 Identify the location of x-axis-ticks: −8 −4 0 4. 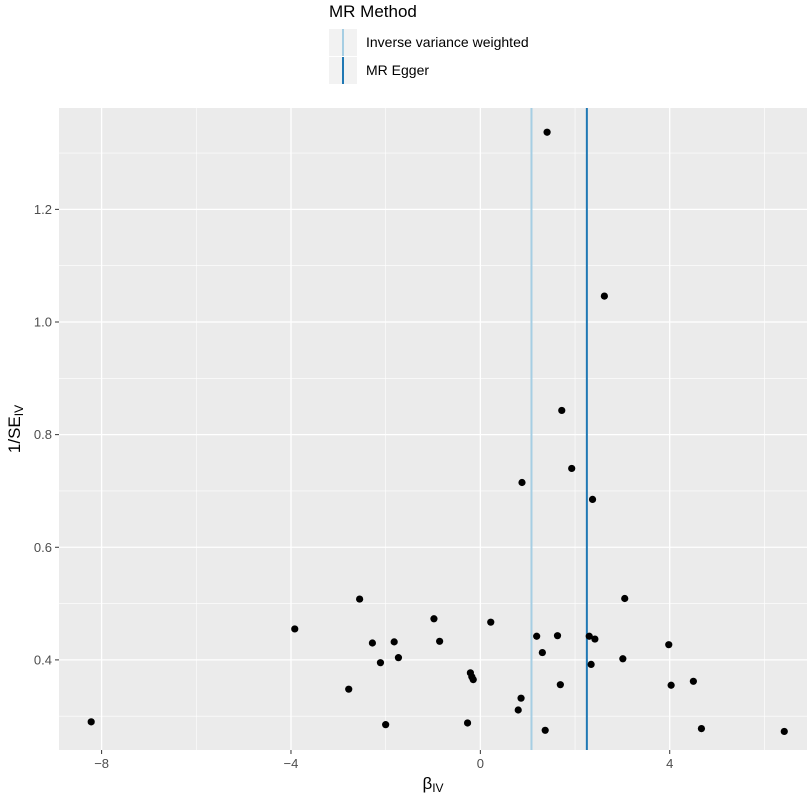
(383, 760).